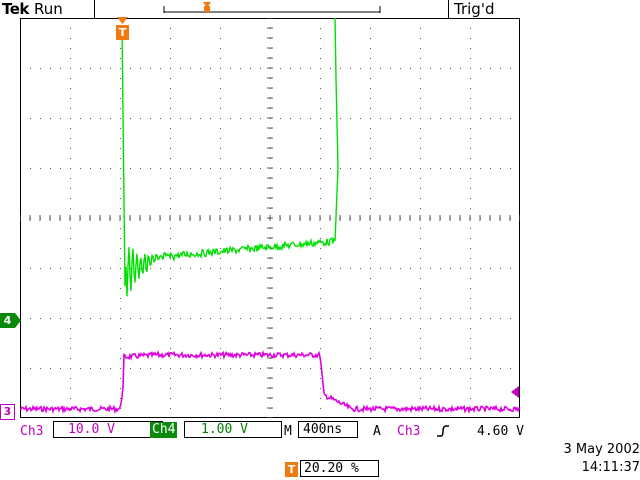 The width and height of the screenshot is (640, 480). What do you see at coordinates (15, 9) in the screenshot?
I see `brand-logo: Tek` at bounding box center [15, 9].